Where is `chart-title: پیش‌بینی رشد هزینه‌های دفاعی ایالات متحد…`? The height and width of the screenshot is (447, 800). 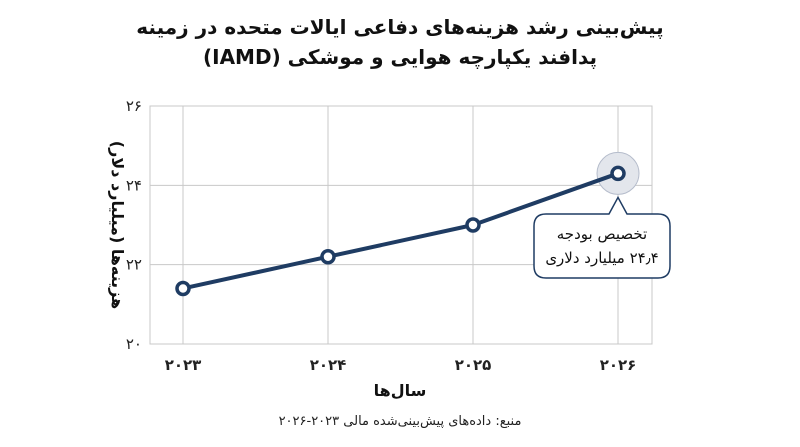
chart-title: پیش‌بینی رشد هزینه‌های دفاعی ایالات متحد… is located at coordinates (400, 42).